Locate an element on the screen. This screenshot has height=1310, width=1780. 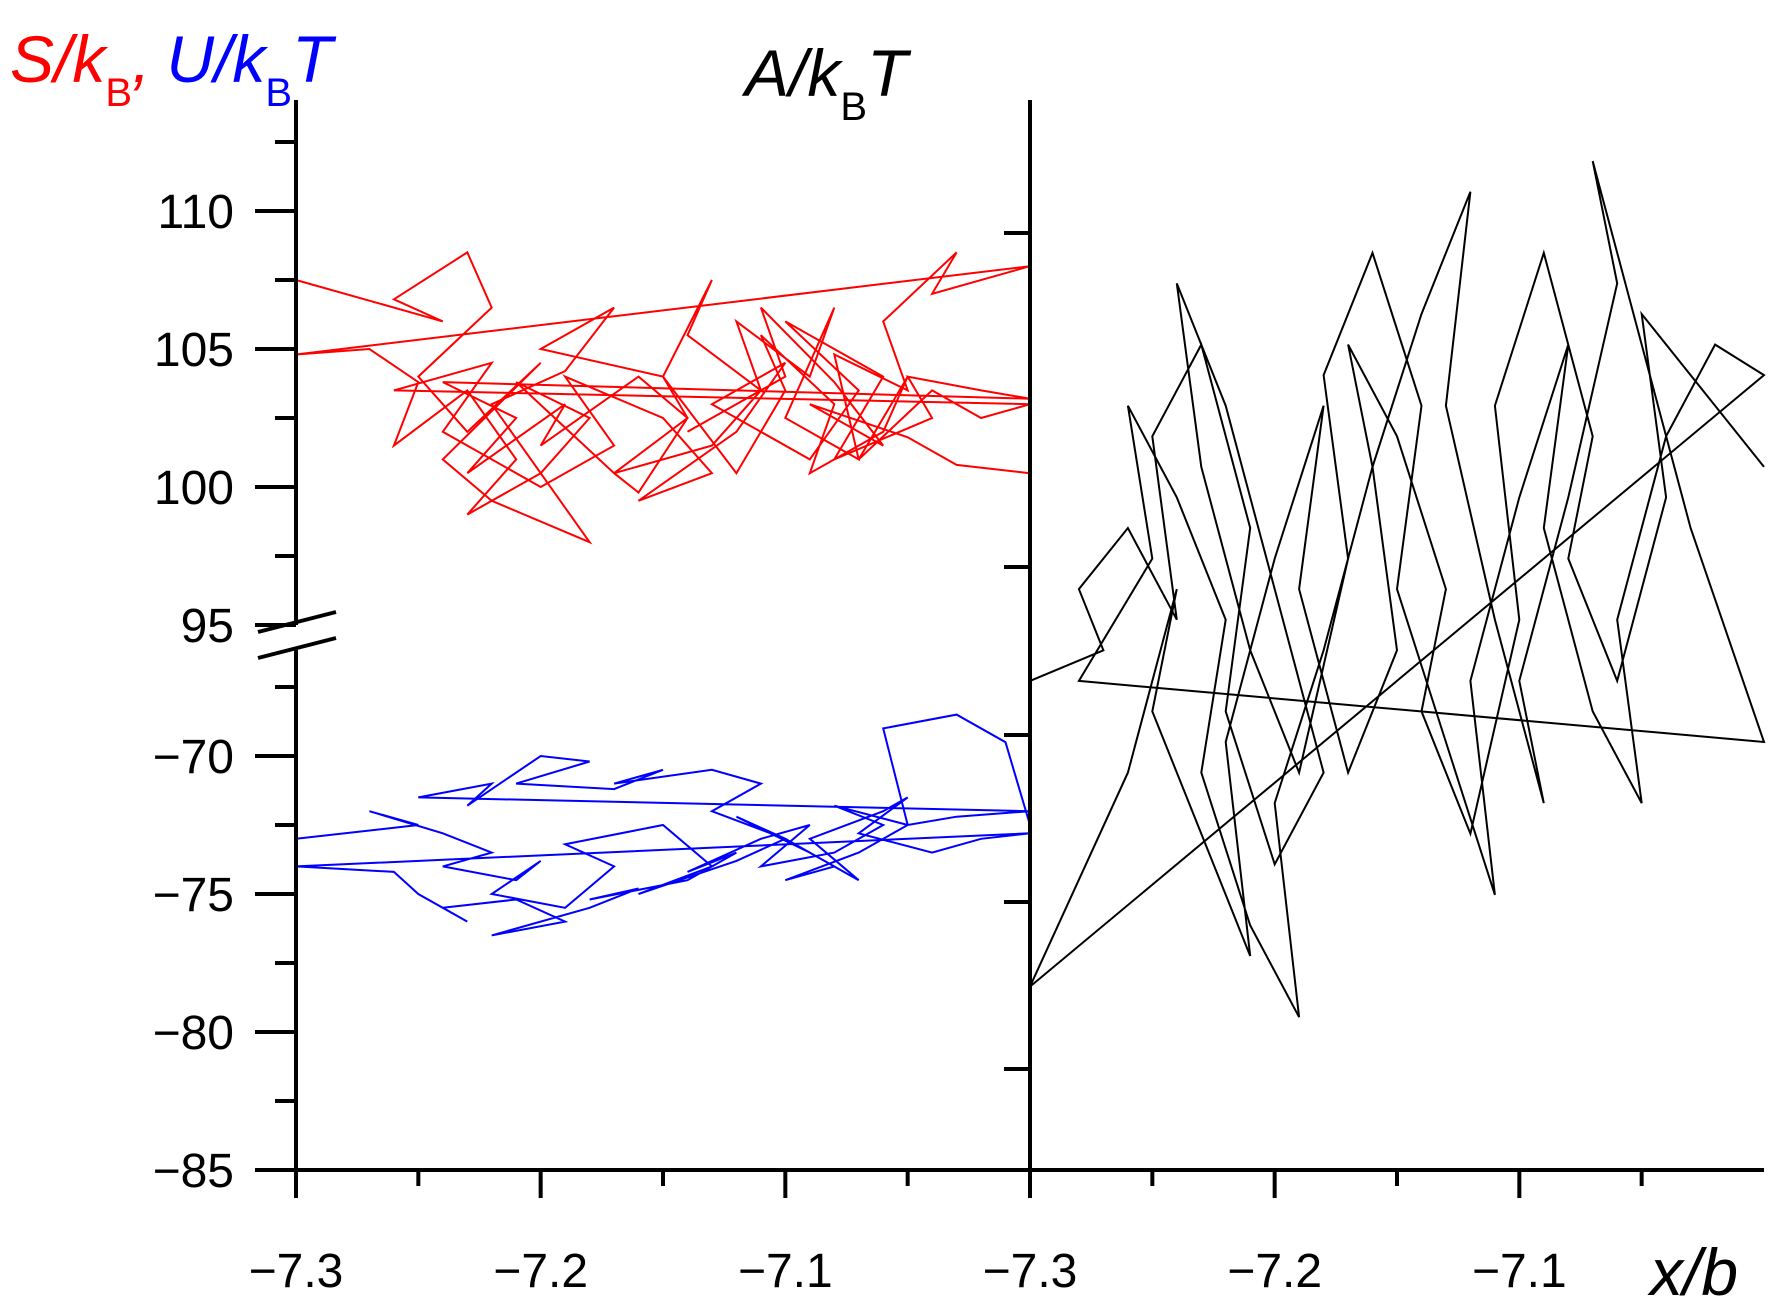
x-axis-label: x/b is located at coordinates (1692, 1272).